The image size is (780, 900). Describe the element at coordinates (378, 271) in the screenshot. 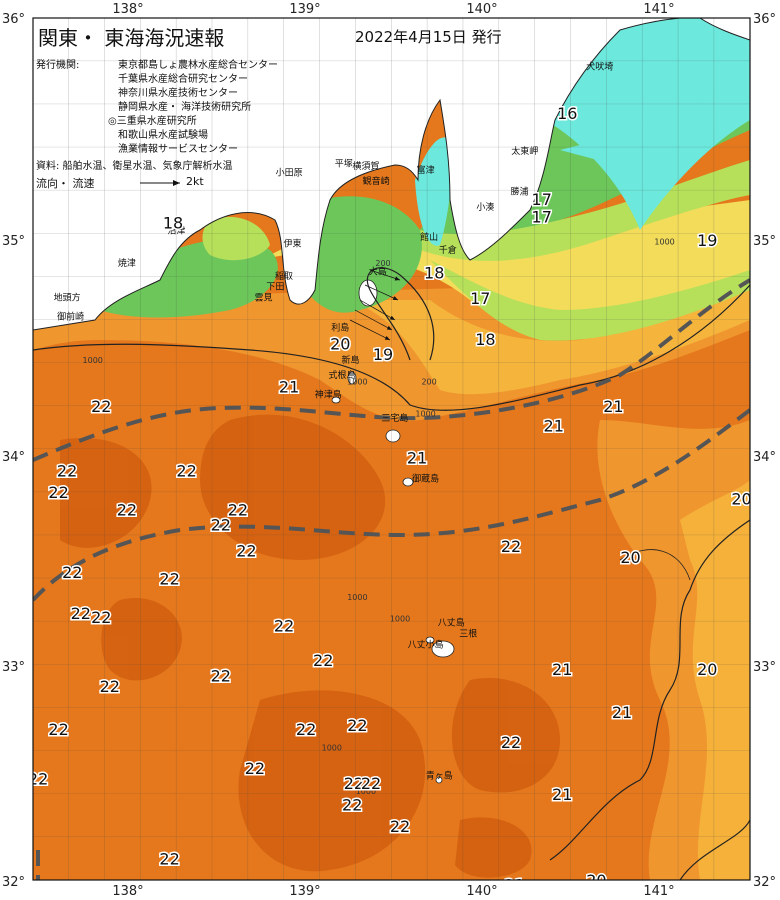

I see `place-label: 大島` at that location.